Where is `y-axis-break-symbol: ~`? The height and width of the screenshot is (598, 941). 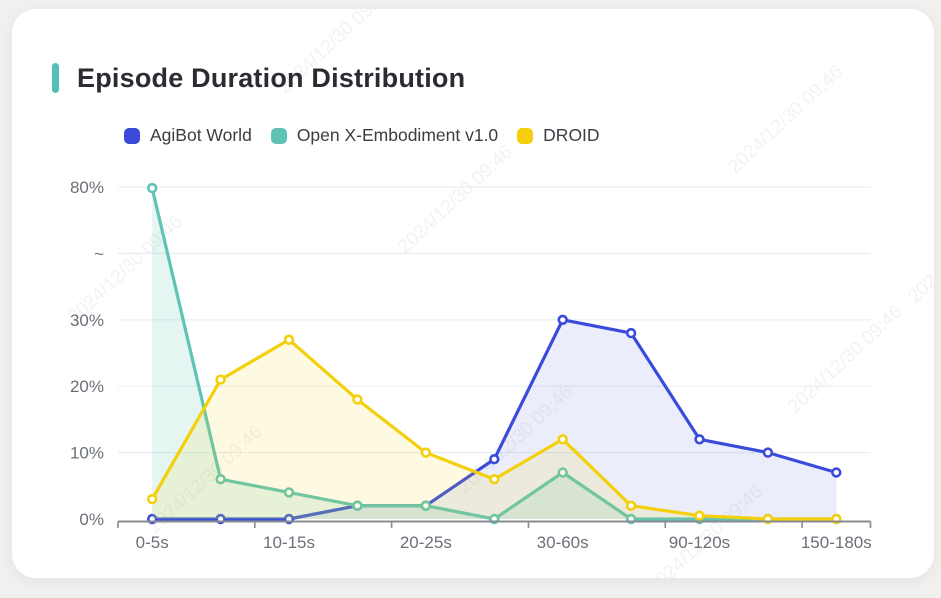 y-axis-break-symbol: ~ is located at coordinates (99, 253).